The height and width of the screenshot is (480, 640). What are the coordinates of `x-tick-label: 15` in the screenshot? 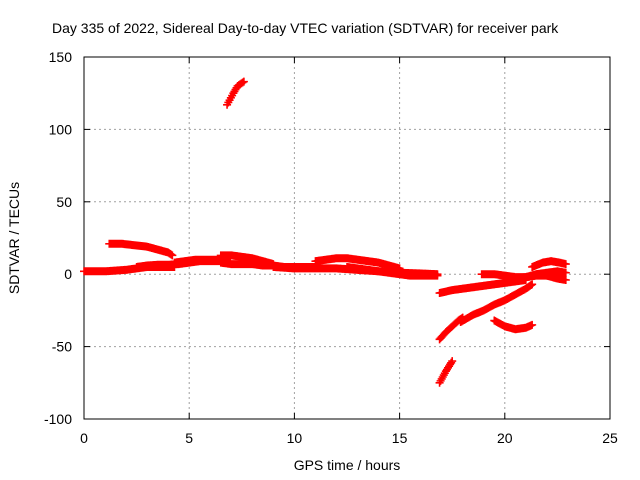 It's located at (400, 438).